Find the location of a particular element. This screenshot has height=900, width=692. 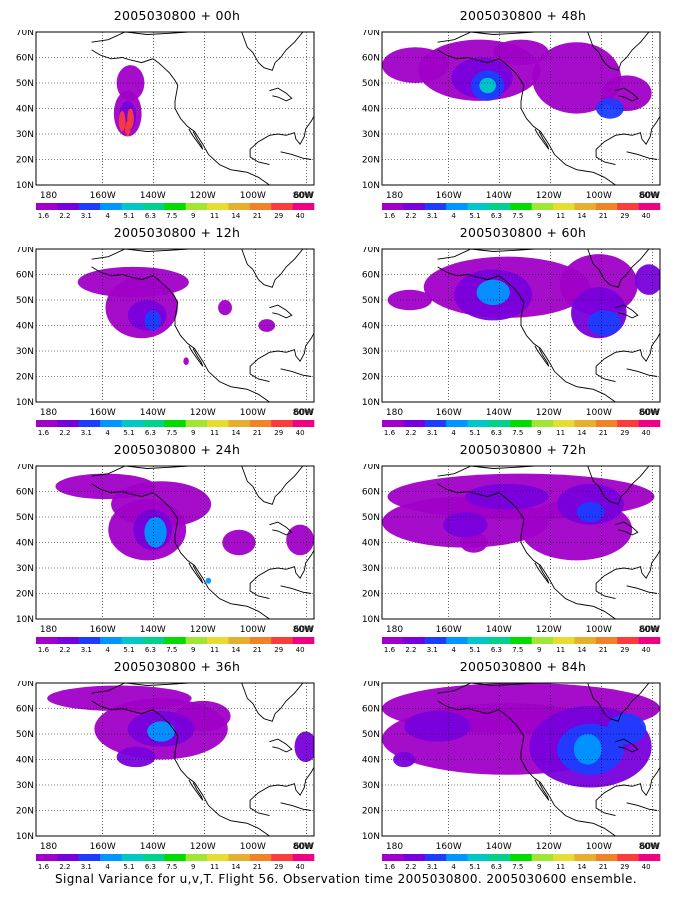

latitude-tick-label: 40N is located at coordinates (371, 761).